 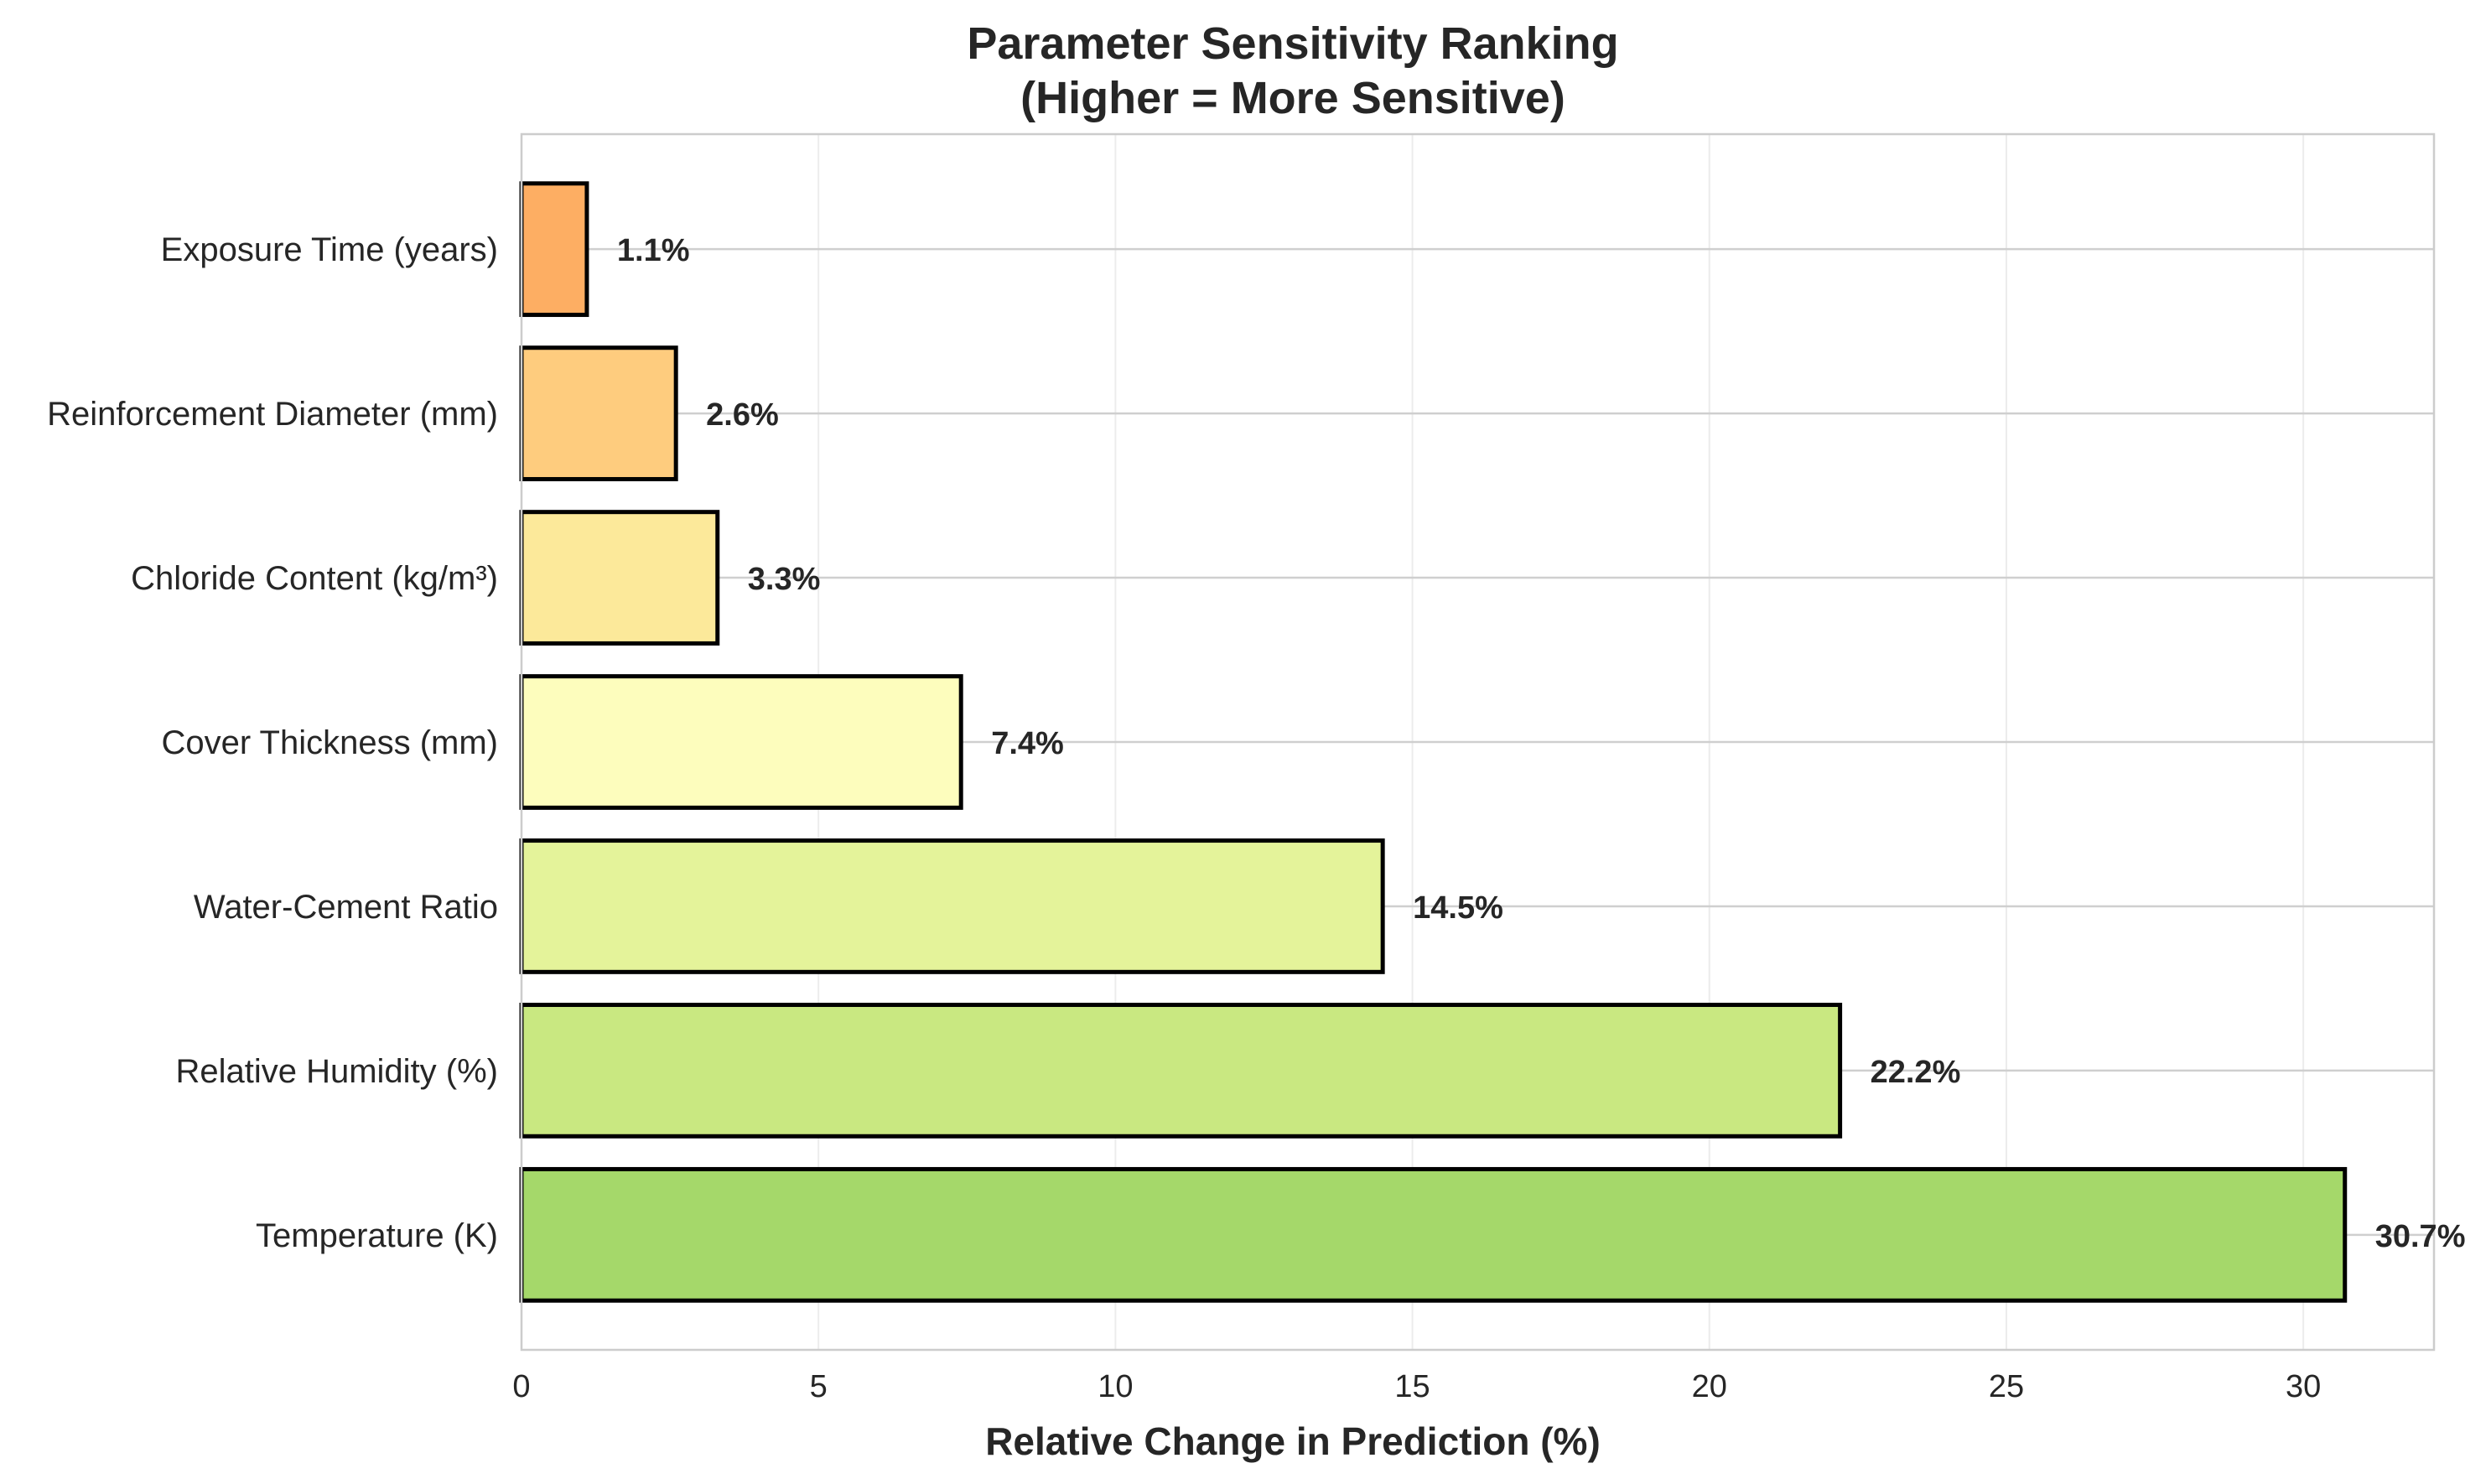 What do you see at coordinates (1027, 743) in the screenshot?
I see `data-label: 7.4%` at bounding box center [1027, 743].